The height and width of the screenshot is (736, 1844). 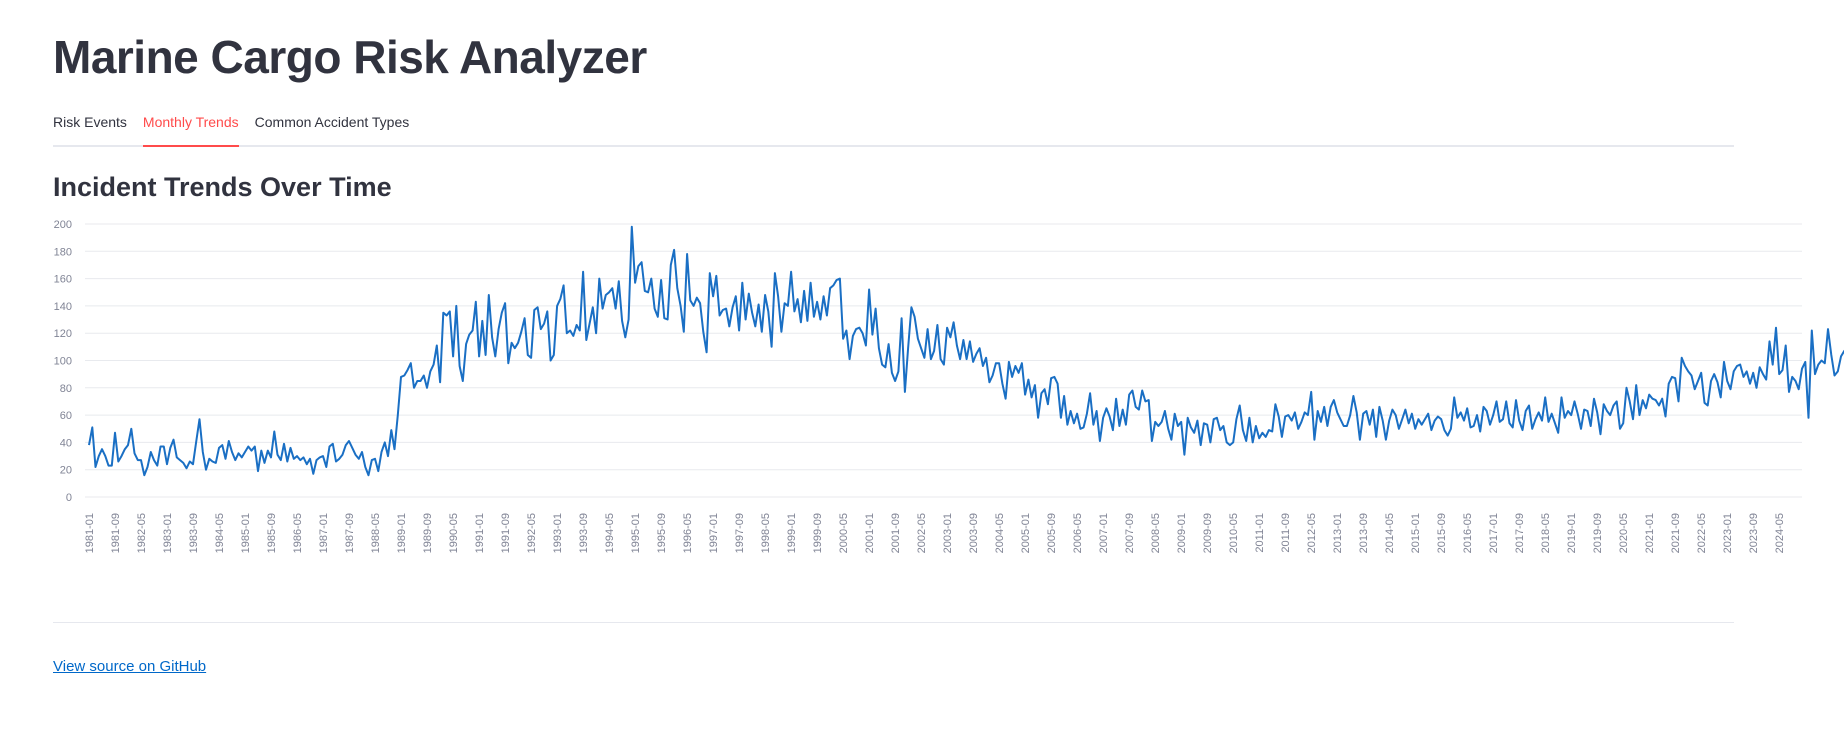 What do you see at coordinates (63, 280) in the screenshot?
I see `y-tick-label: 160` at bounding box center [63, 280].